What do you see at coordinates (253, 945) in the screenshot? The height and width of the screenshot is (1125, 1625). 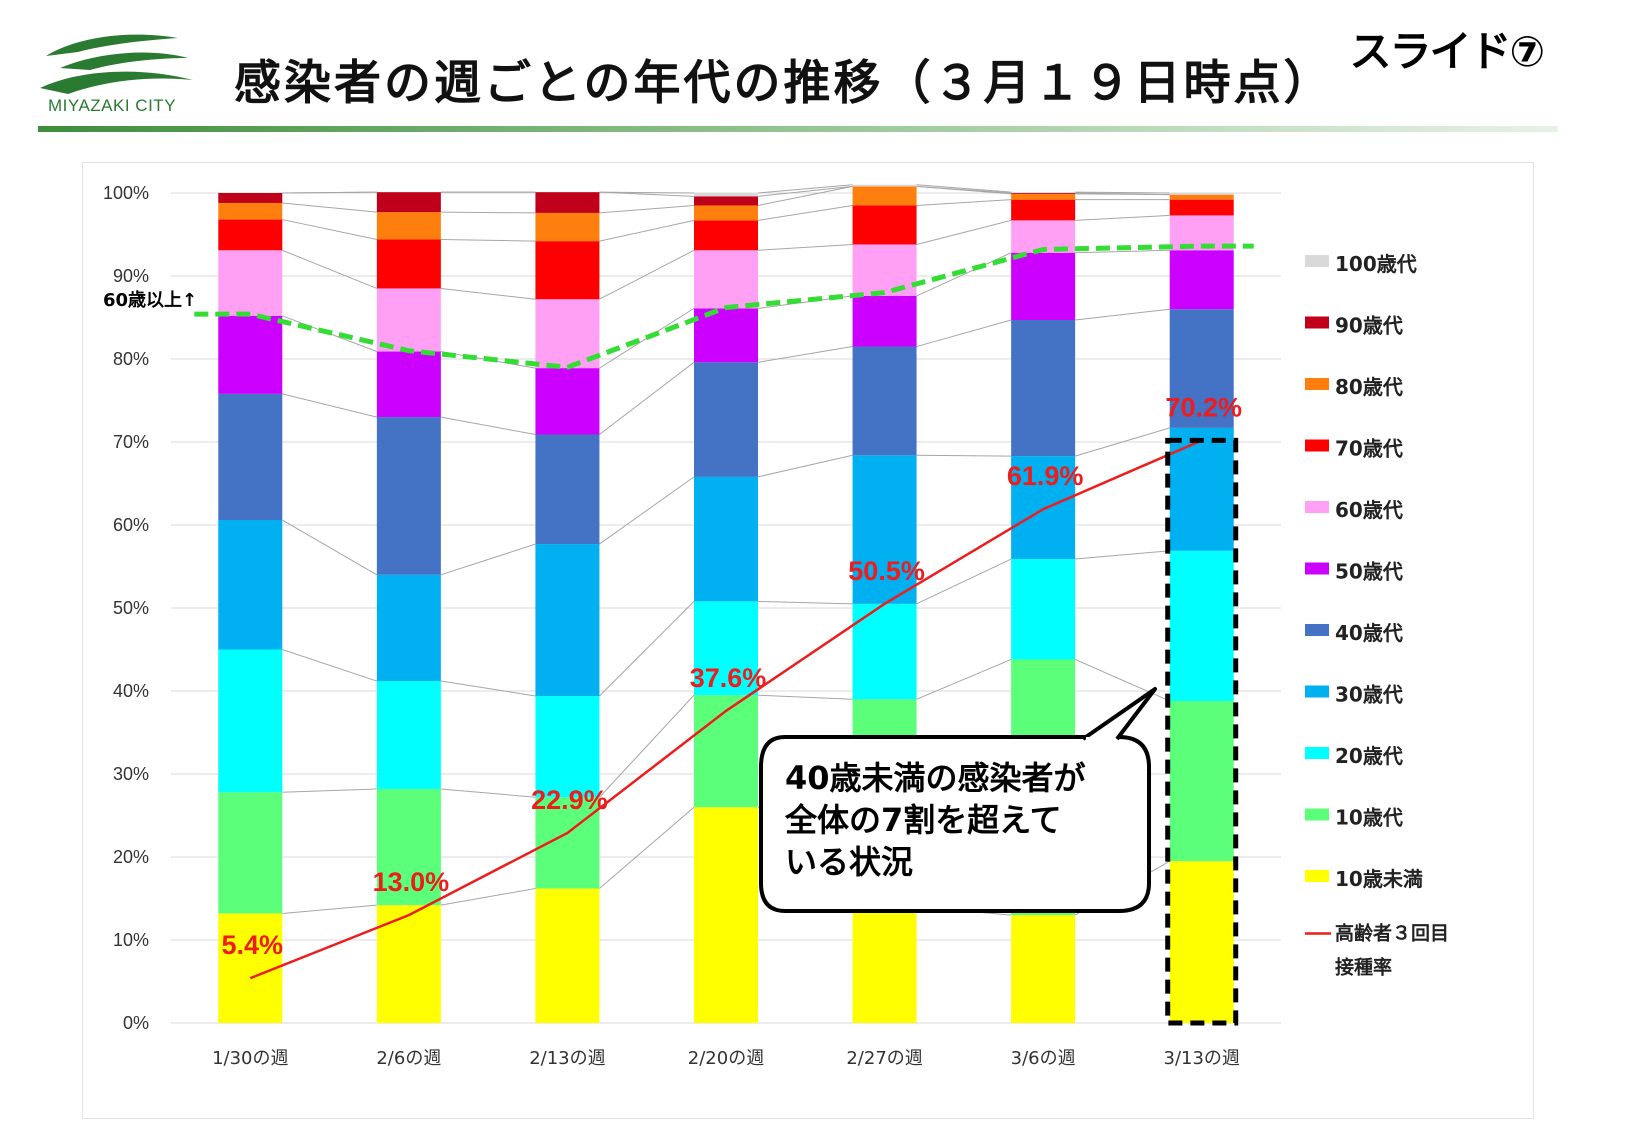 I see `rate-data-label: 5.4%` at bounding box center [253, 945].